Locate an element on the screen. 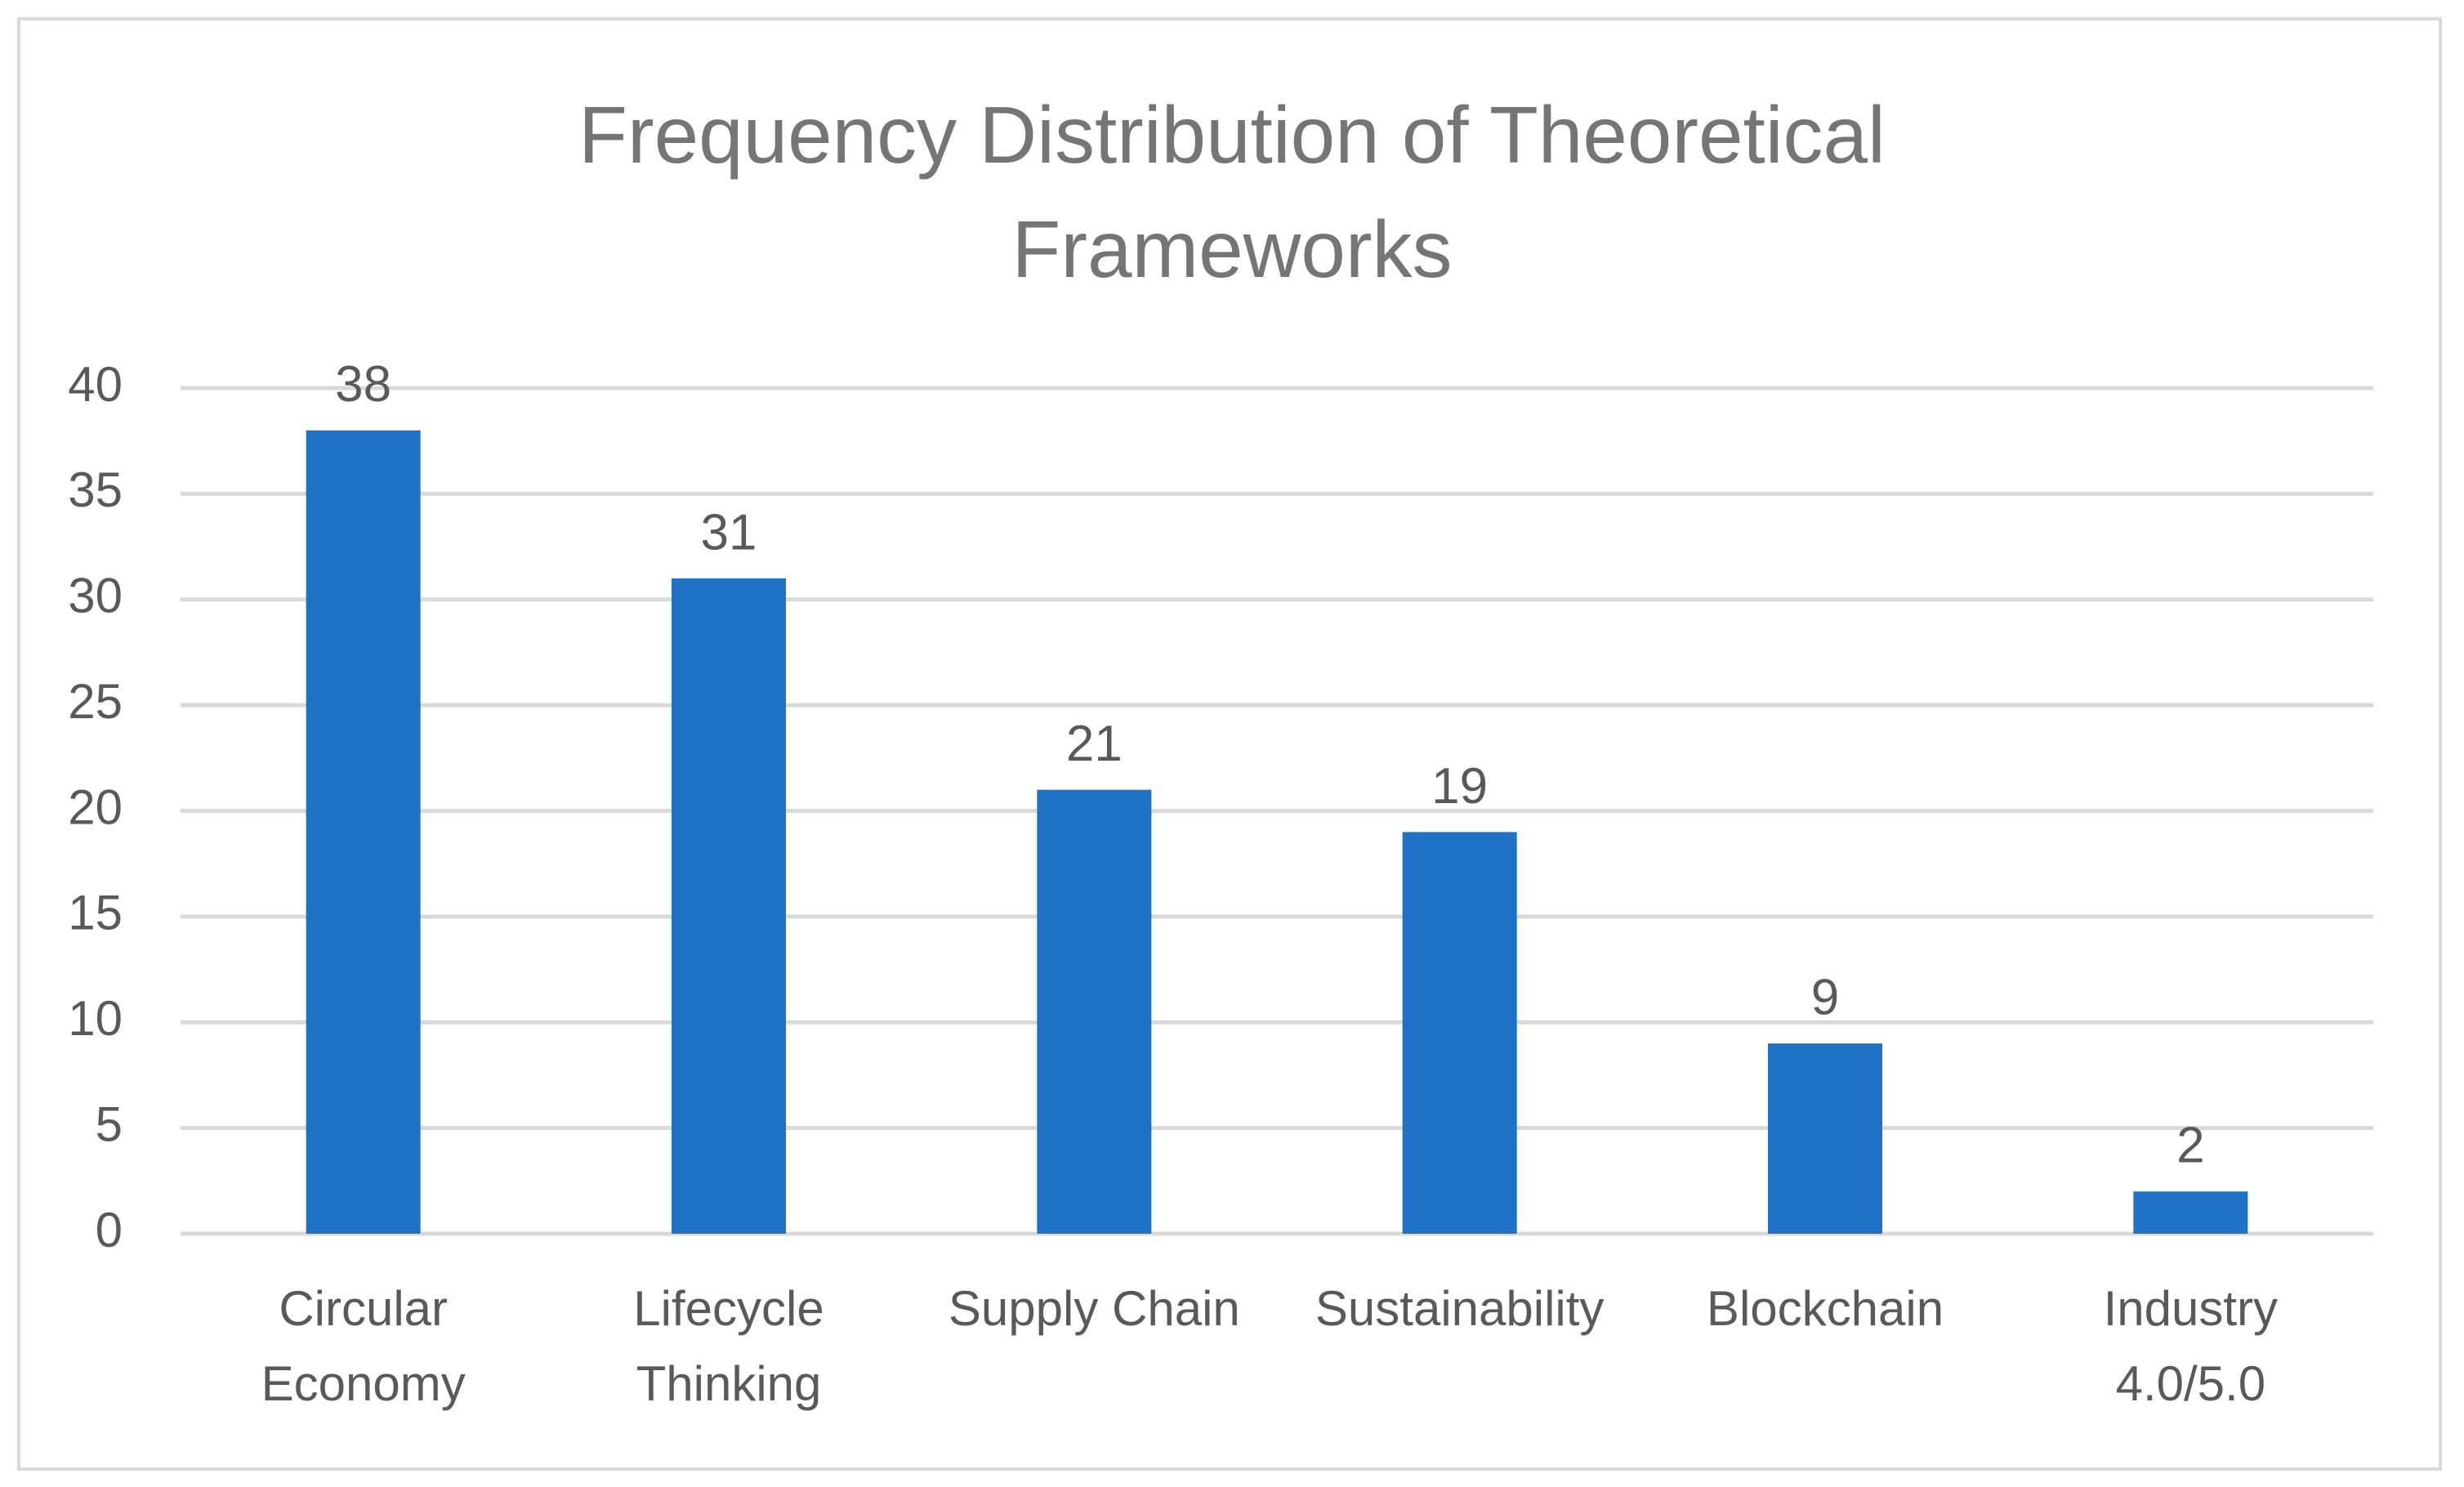 The height and width of the screenshot is (1487, 2464). x-tick-label: Supply Chain is located at coordinates (1094, 1308).